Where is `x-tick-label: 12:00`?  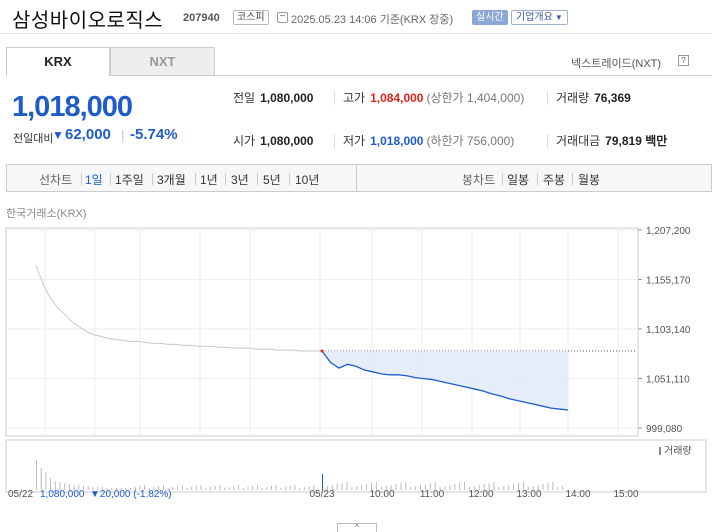
x-tick-label: 12:00 is located at coordinates (480, 494).